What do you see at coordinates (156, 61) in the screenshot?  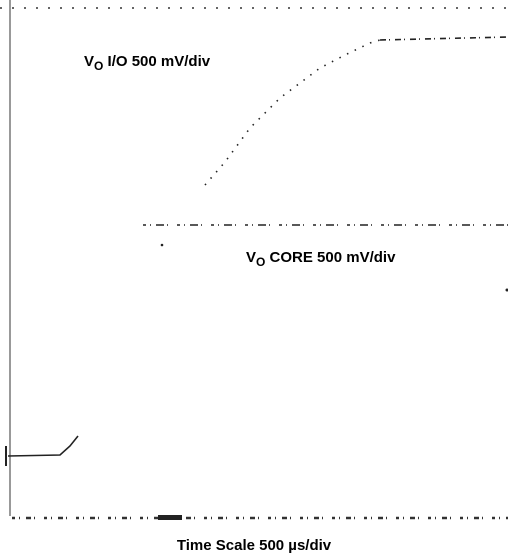 I see `label-text: I/O 500 mV/div` at bounding box center [156, 61].